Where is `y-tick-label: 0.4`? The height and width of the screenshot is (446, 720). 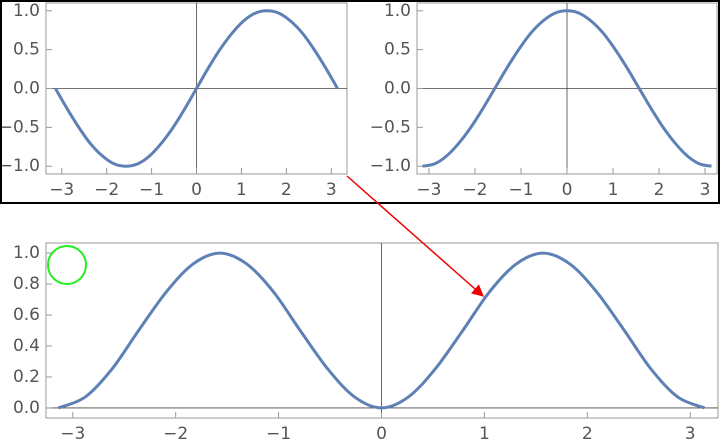
y-tick-label: 0.4 is located at coordinates (26, 346).